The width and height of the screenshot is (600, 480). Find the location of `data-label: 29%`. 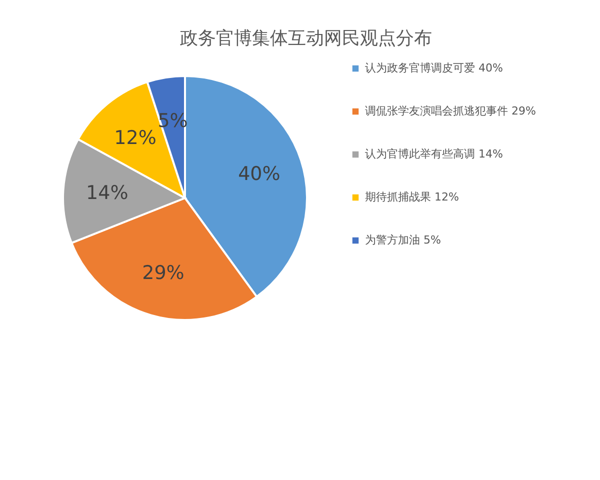

data-label: 29% is located at coordinates (163, 273).